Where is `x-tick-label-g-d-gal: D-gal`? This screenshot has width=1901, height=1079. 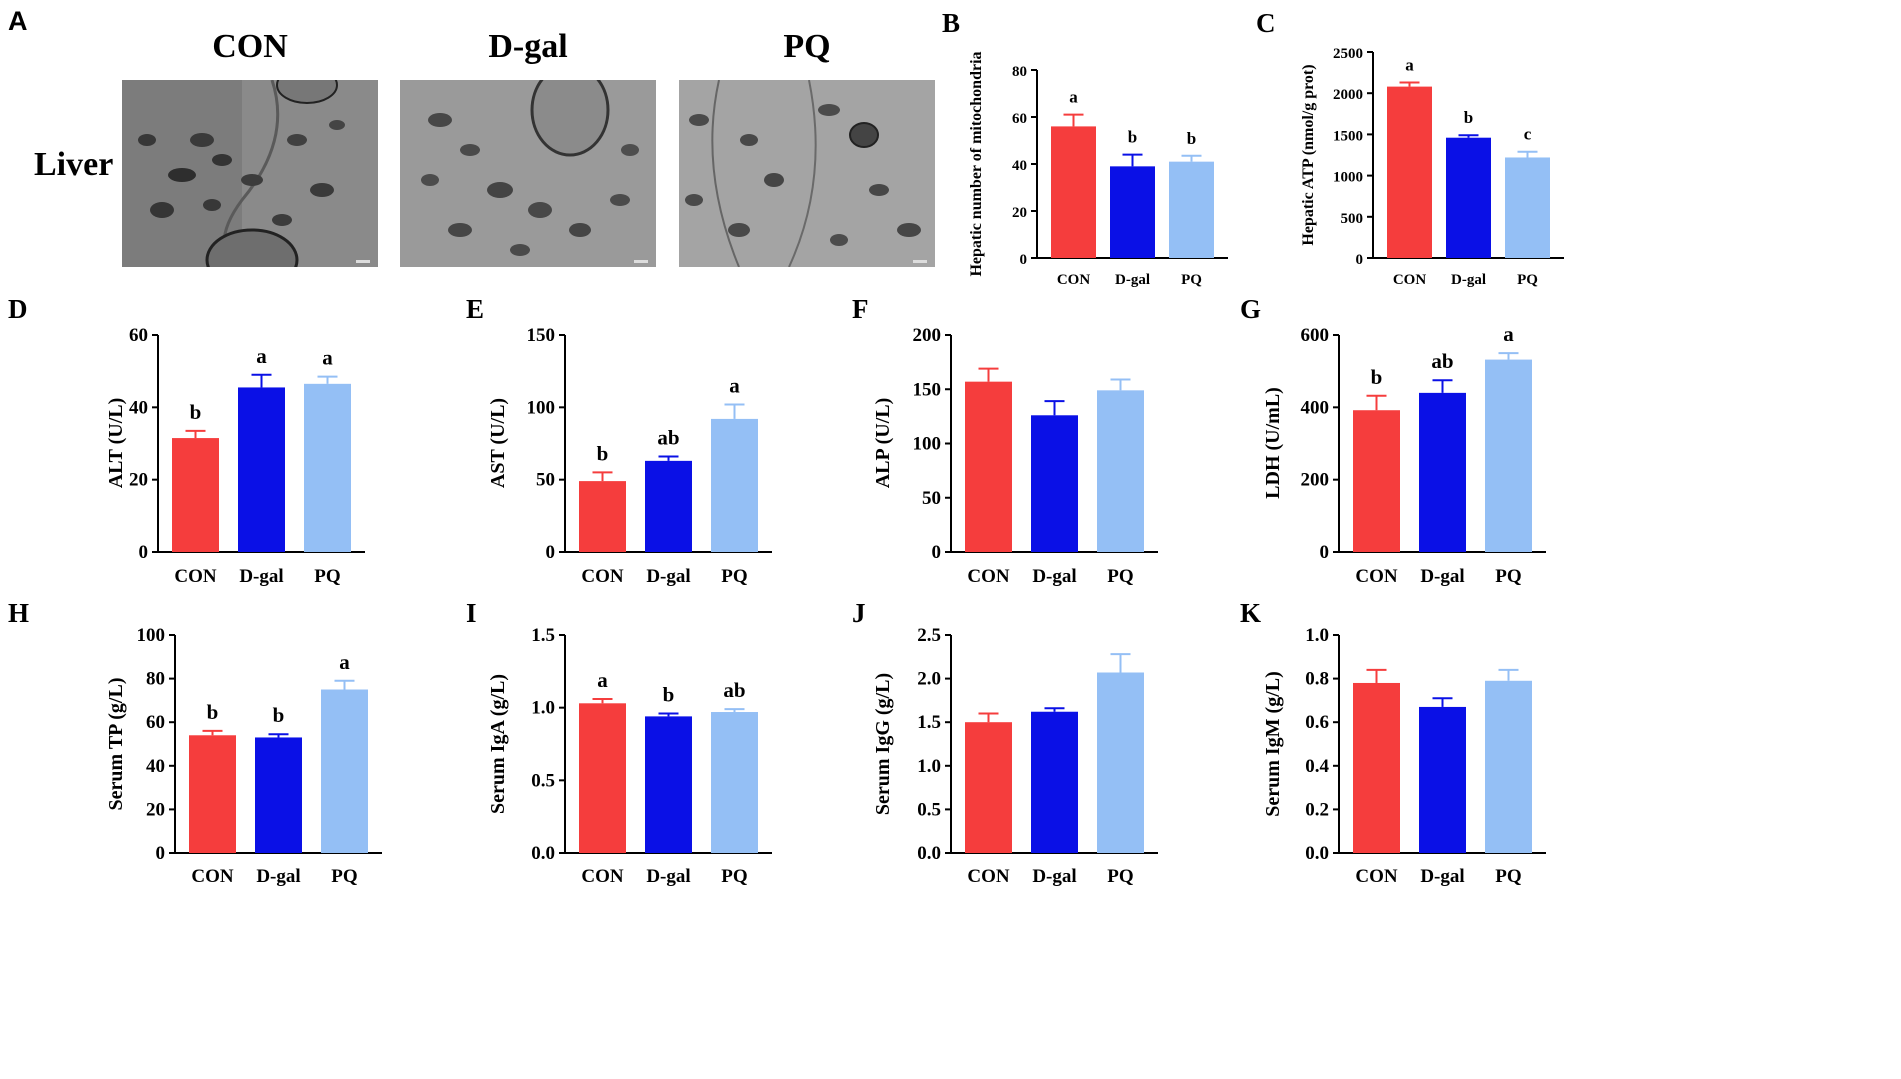
x-tick-label-g-d-gal: D-gal is located at coordinates (1442, 576).